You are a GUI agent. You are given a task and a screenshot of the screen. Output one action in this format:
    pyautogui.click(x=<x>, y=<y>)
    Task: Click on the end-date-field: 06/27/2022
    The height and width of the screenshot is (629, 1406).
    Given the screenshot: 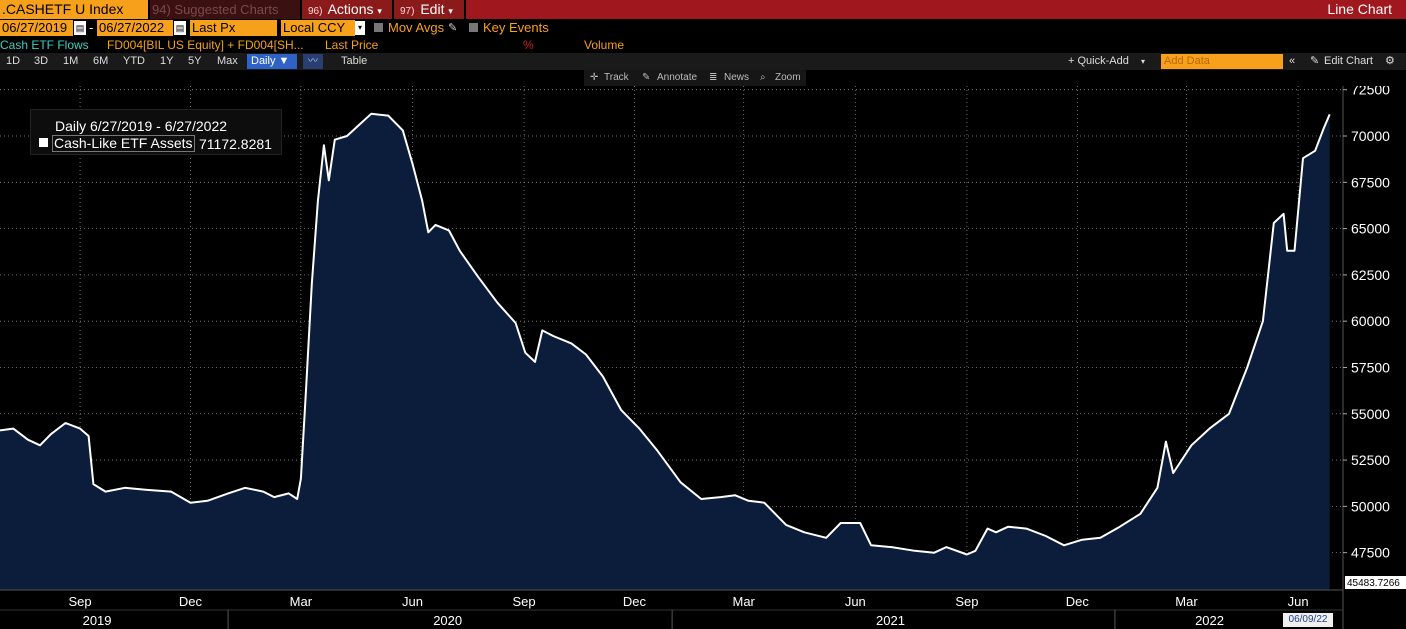 What is the action you would take?
    pyautogui.click(x=135, y=28)
    